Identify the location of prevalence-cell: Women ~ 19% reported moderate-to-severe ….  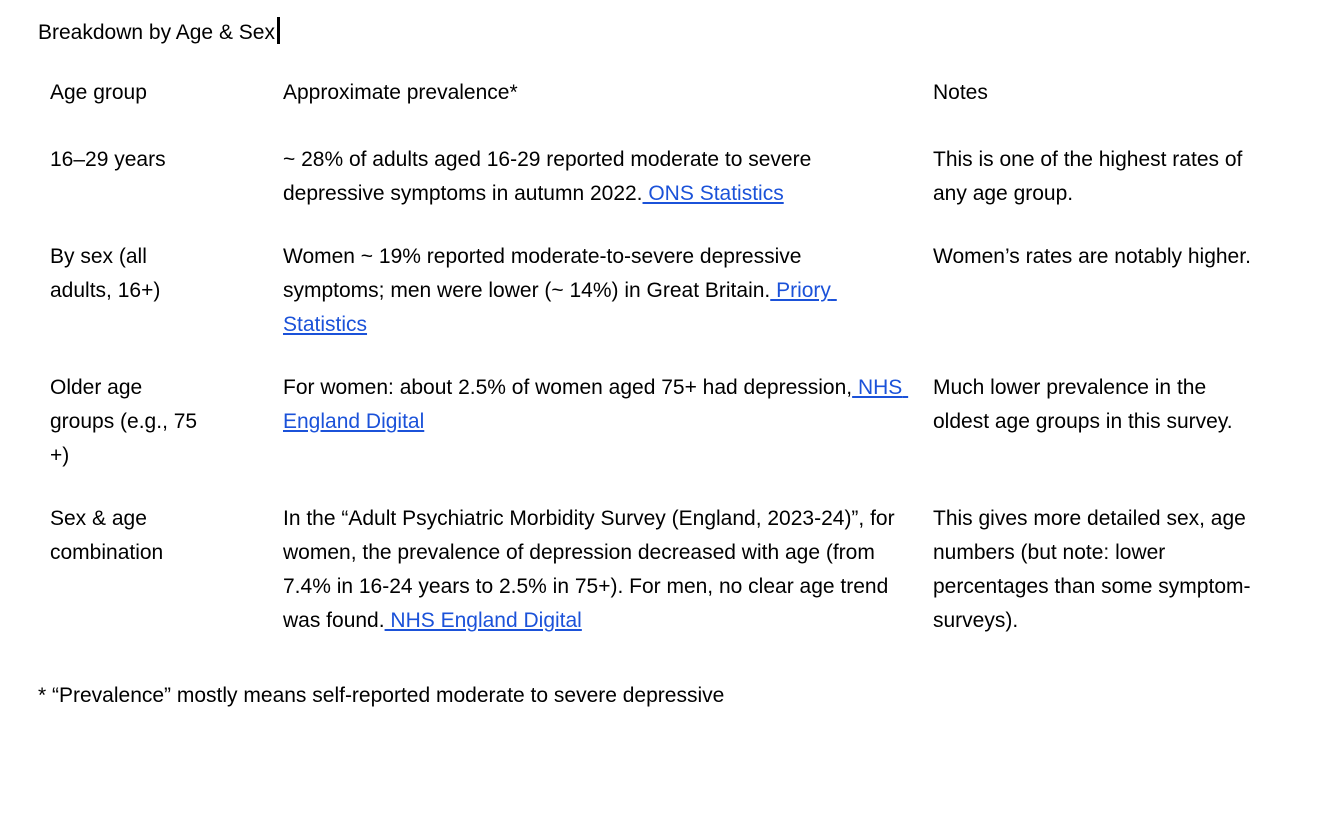
(608, 291).